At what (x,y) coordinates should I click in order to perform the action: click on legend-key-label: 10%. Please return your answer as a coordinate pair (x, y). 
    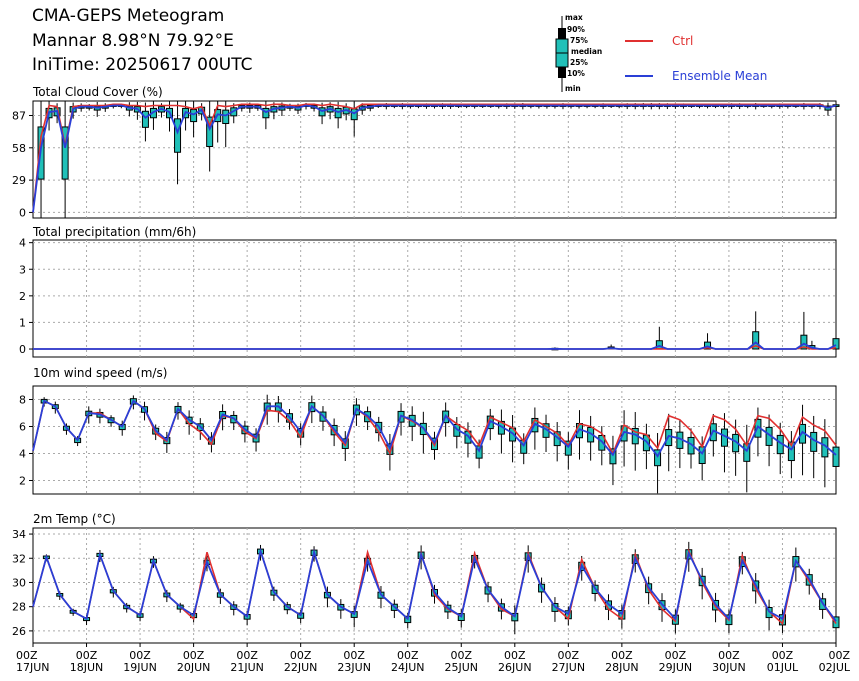
    Looking at the image, I should click on (576, 73).